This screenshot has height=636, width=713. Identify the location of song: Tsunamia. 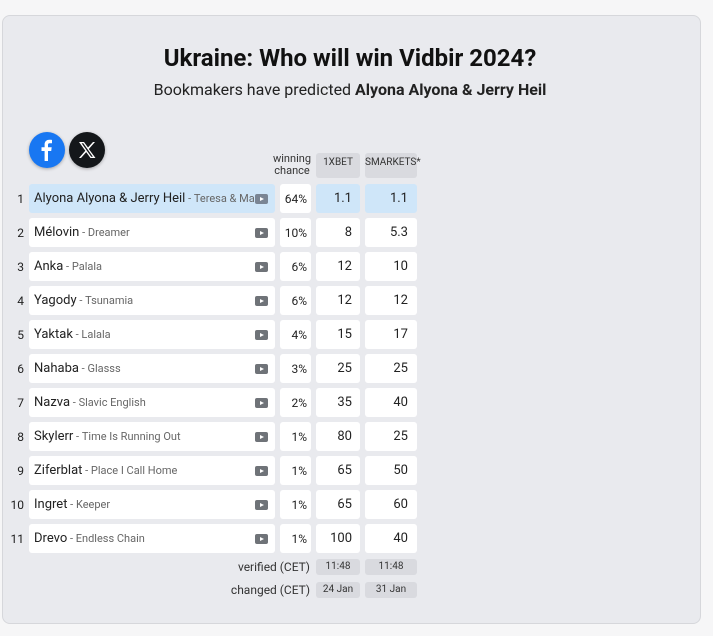
(109, 300).